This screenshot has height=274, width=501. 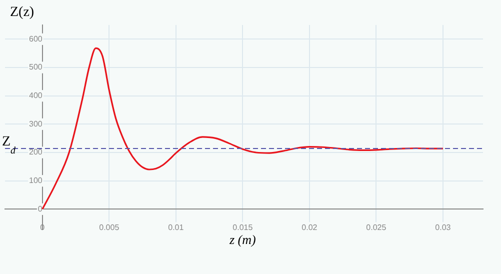 I want to click on y-axis-title: Z(z), so click(x=22, y=12).